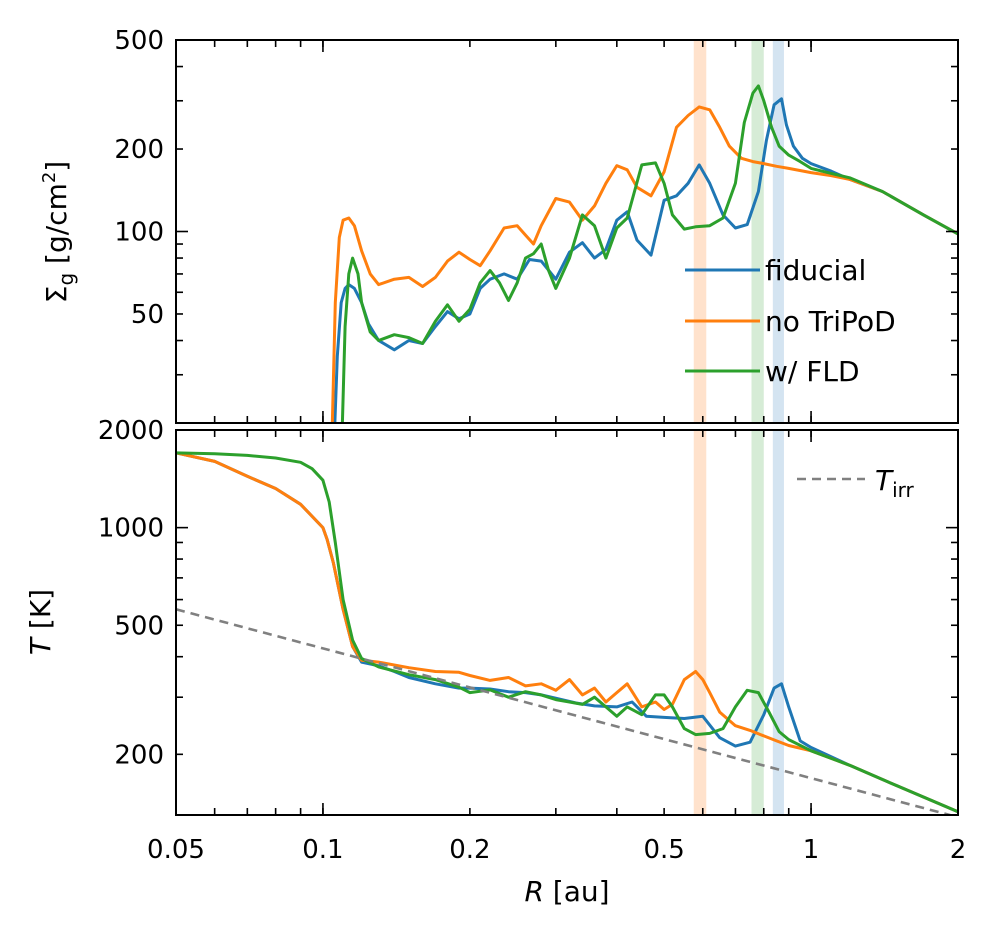 This screenshot has height=937, width=995. What do you see at coordinates (131, 529) in the screenshot?
I see `y-tick-label: 1000` at bounding box center [131, 529].